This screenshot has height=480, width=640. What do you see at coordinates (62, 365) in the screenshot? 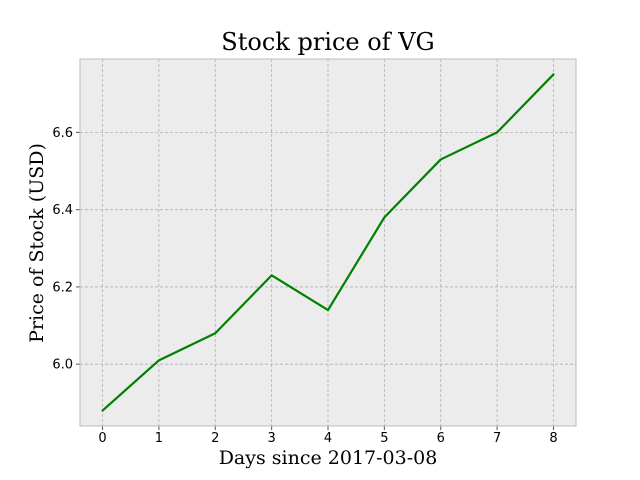
I see `y-tick-label: 6.0` at bounding box center [62, 365].